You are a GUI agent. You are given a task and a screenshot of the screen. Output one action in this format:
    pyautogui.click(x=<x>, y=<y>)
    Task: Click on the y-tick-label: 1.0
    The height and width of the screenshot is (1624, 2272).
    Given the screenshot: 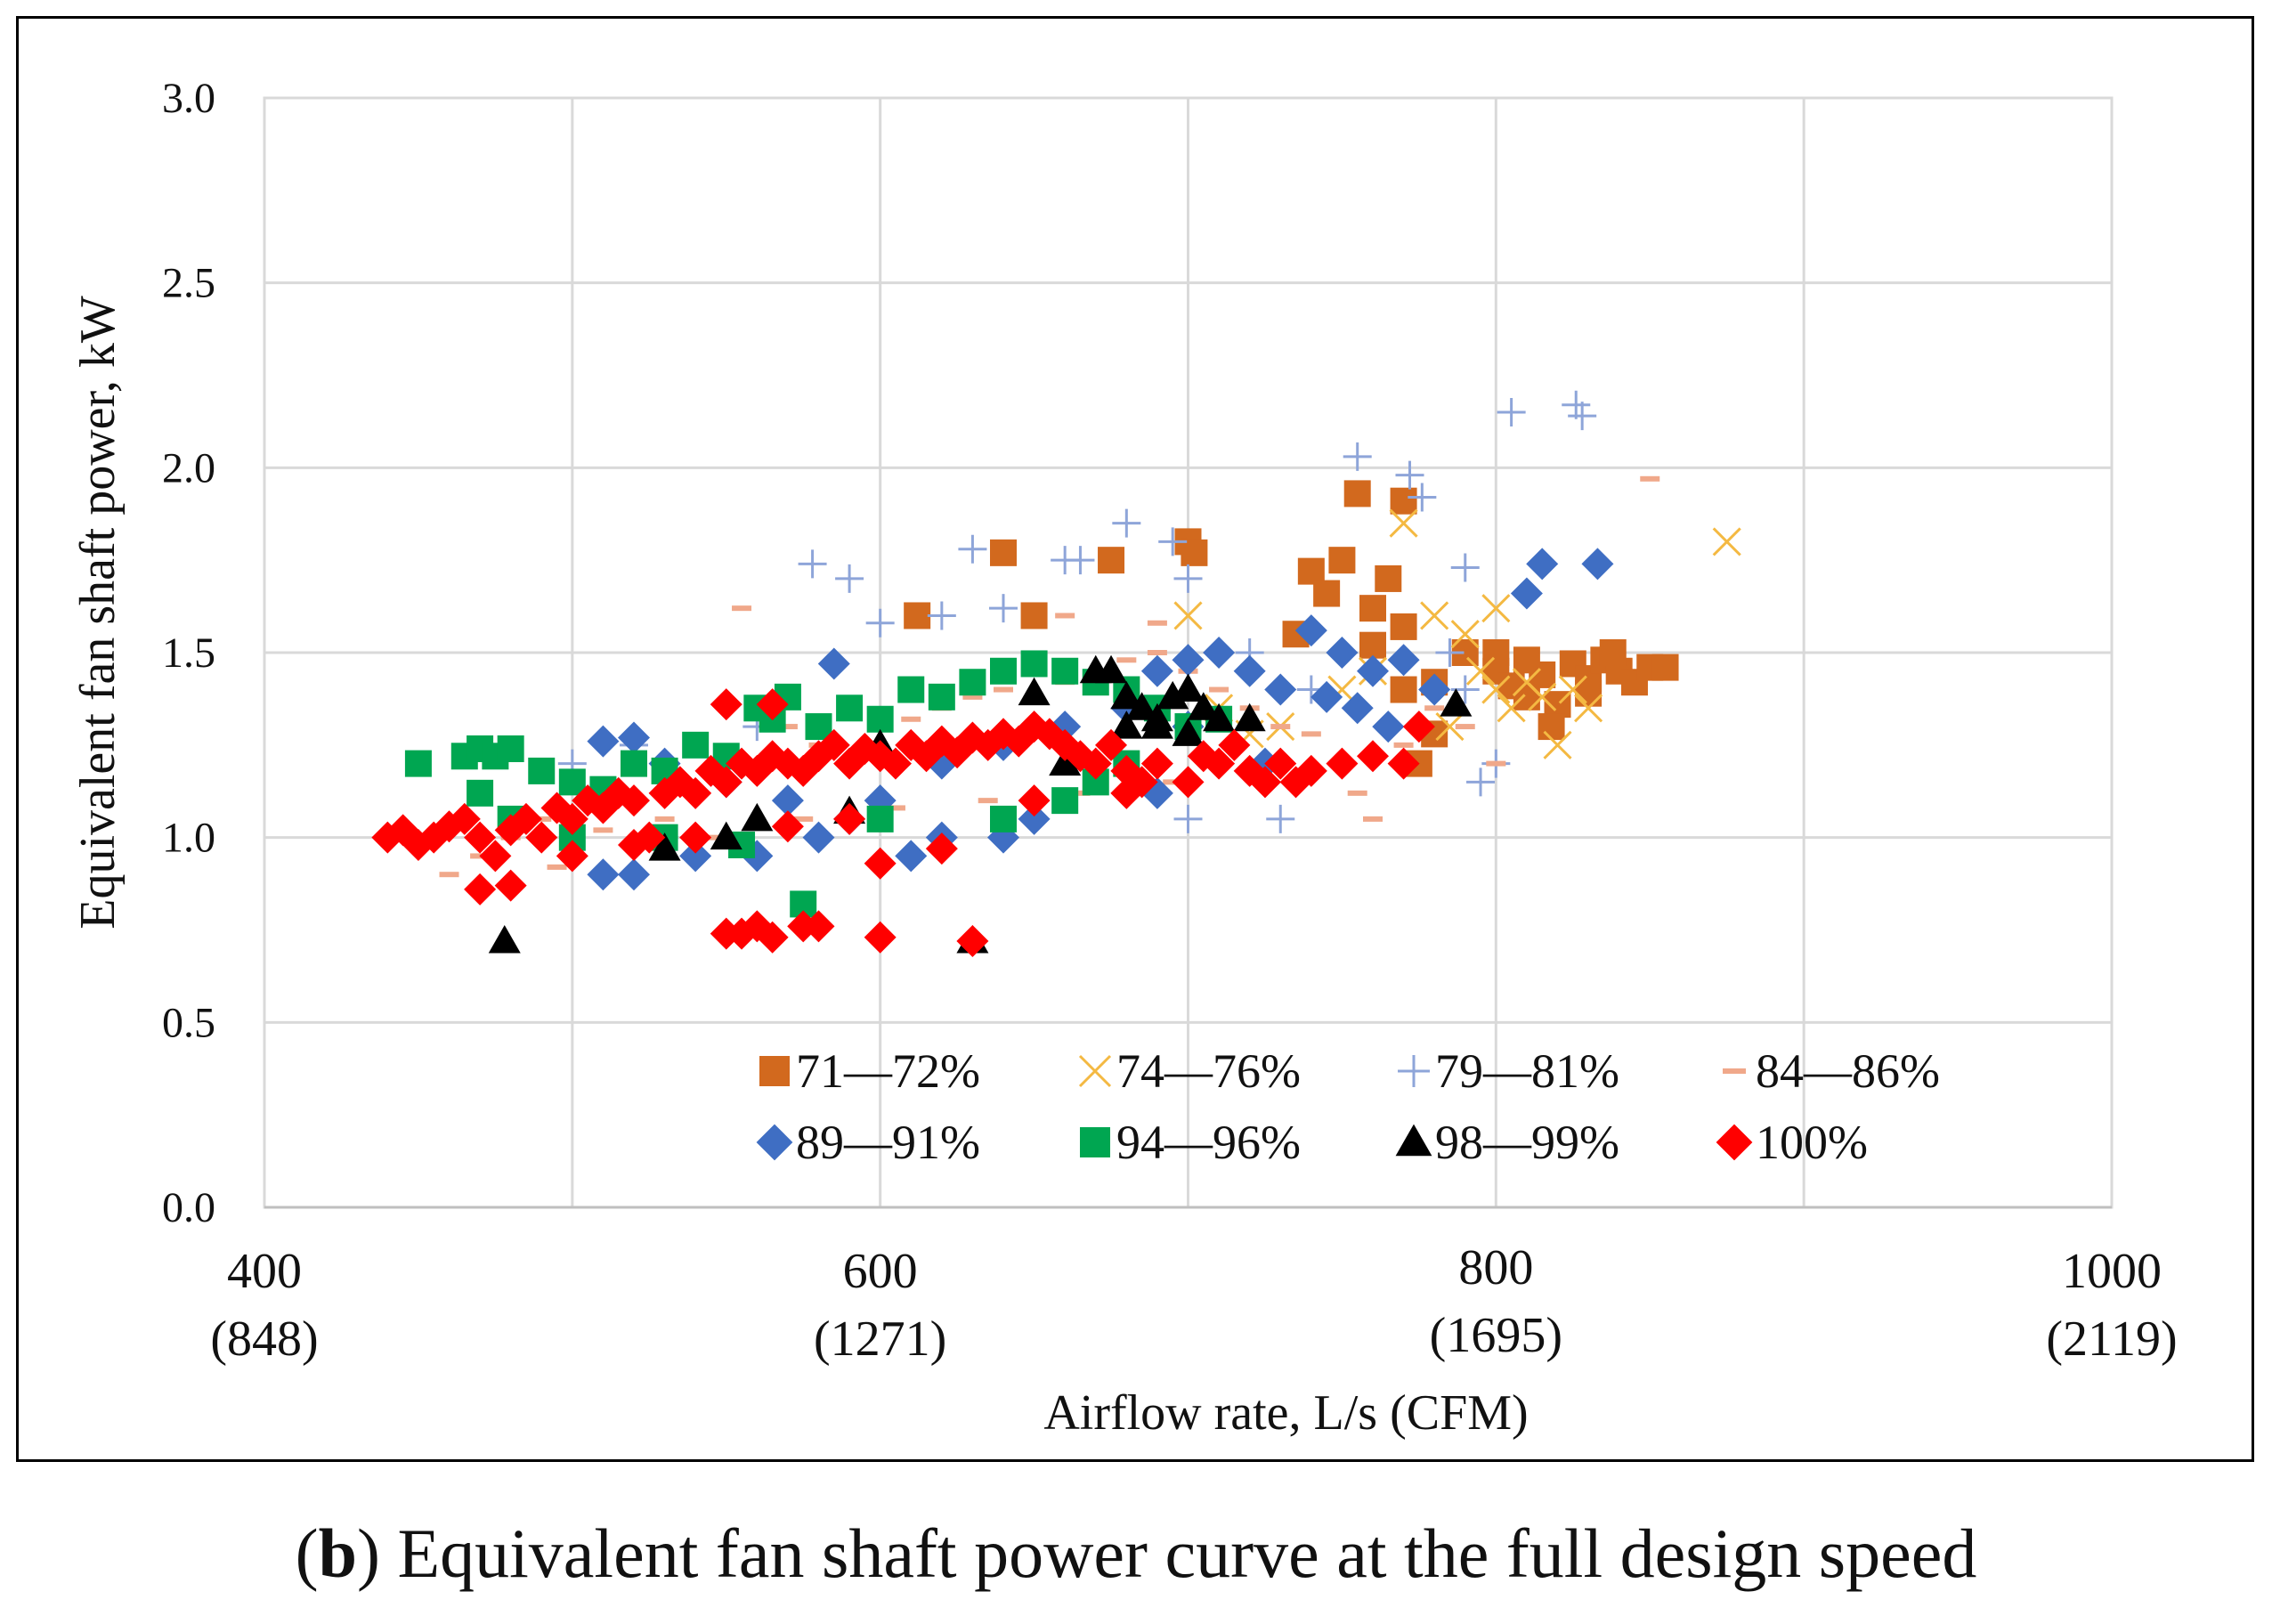 What is the action you would take?
    pyautogui.click(x=188, y=838)
    